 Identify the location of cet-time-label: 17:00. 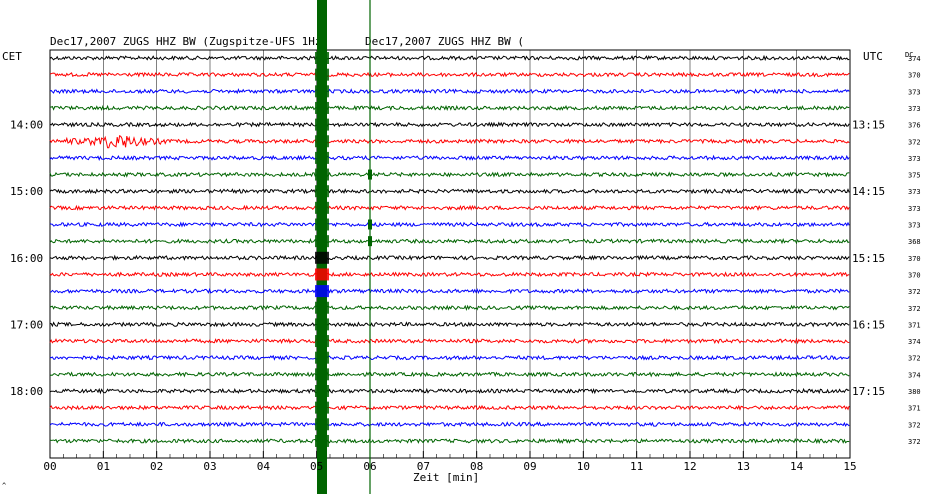
(26, 324).